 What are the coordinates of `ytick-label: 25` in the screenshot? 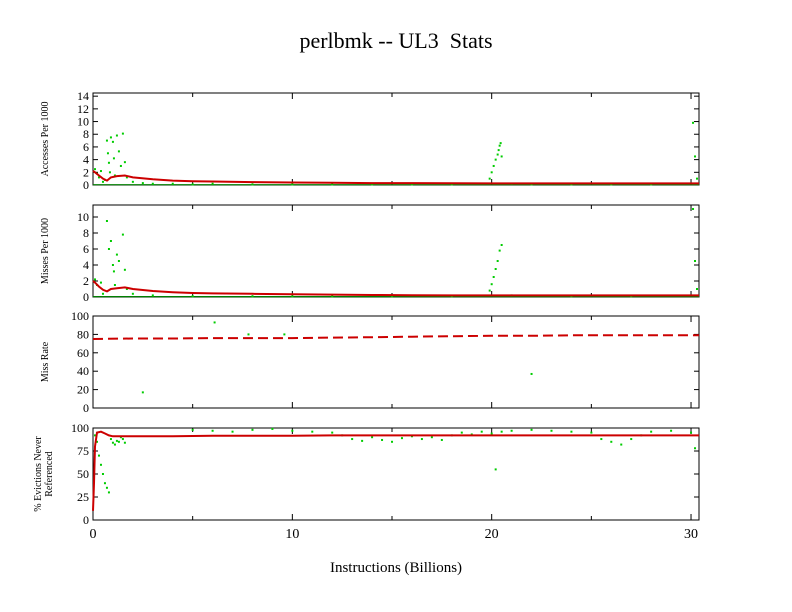 It's located at (83, 497).